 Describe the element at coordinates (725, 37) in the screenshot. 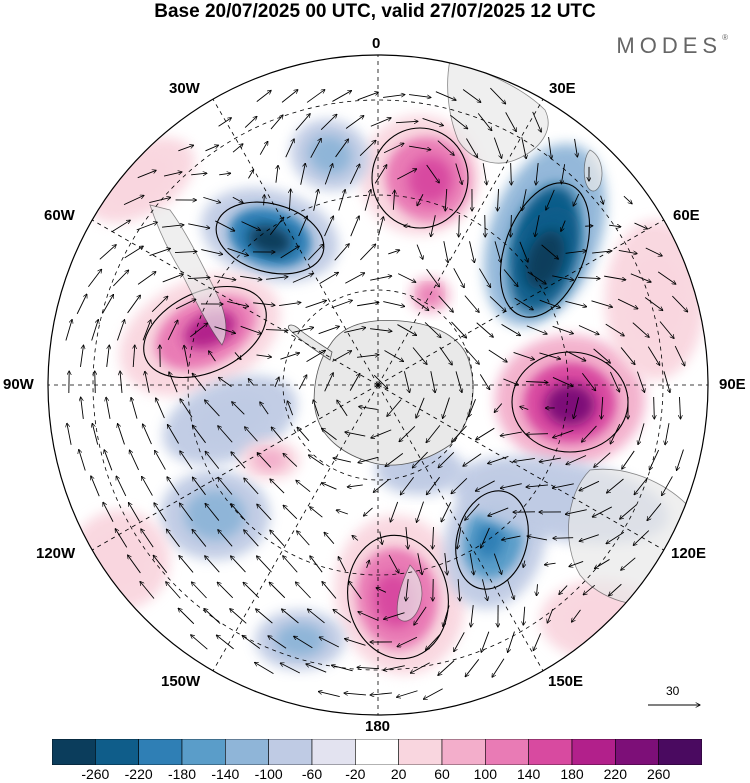

I see `brand-registered-mark: ®` at that location.